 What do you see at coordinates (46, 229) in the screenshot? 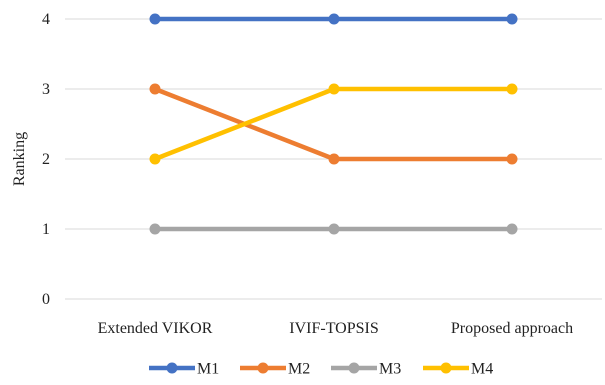
I see `y-tick-label: 1` at bounding box center [46, 229].